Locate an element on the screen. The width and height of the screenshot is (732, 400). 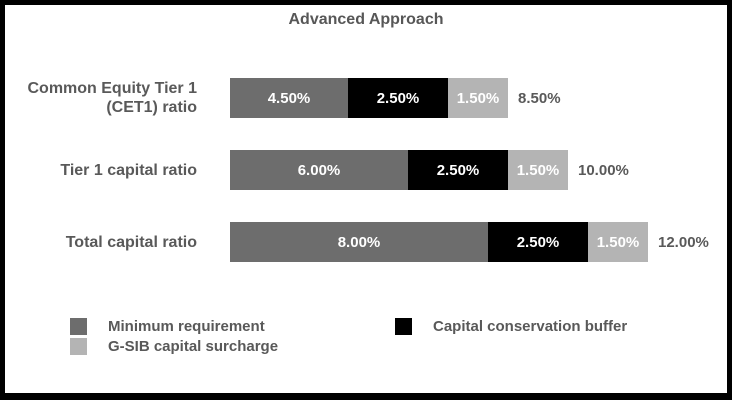
stacked-bar: 6.00% 2.50% 1.50% is located at coordinates (399, 170).